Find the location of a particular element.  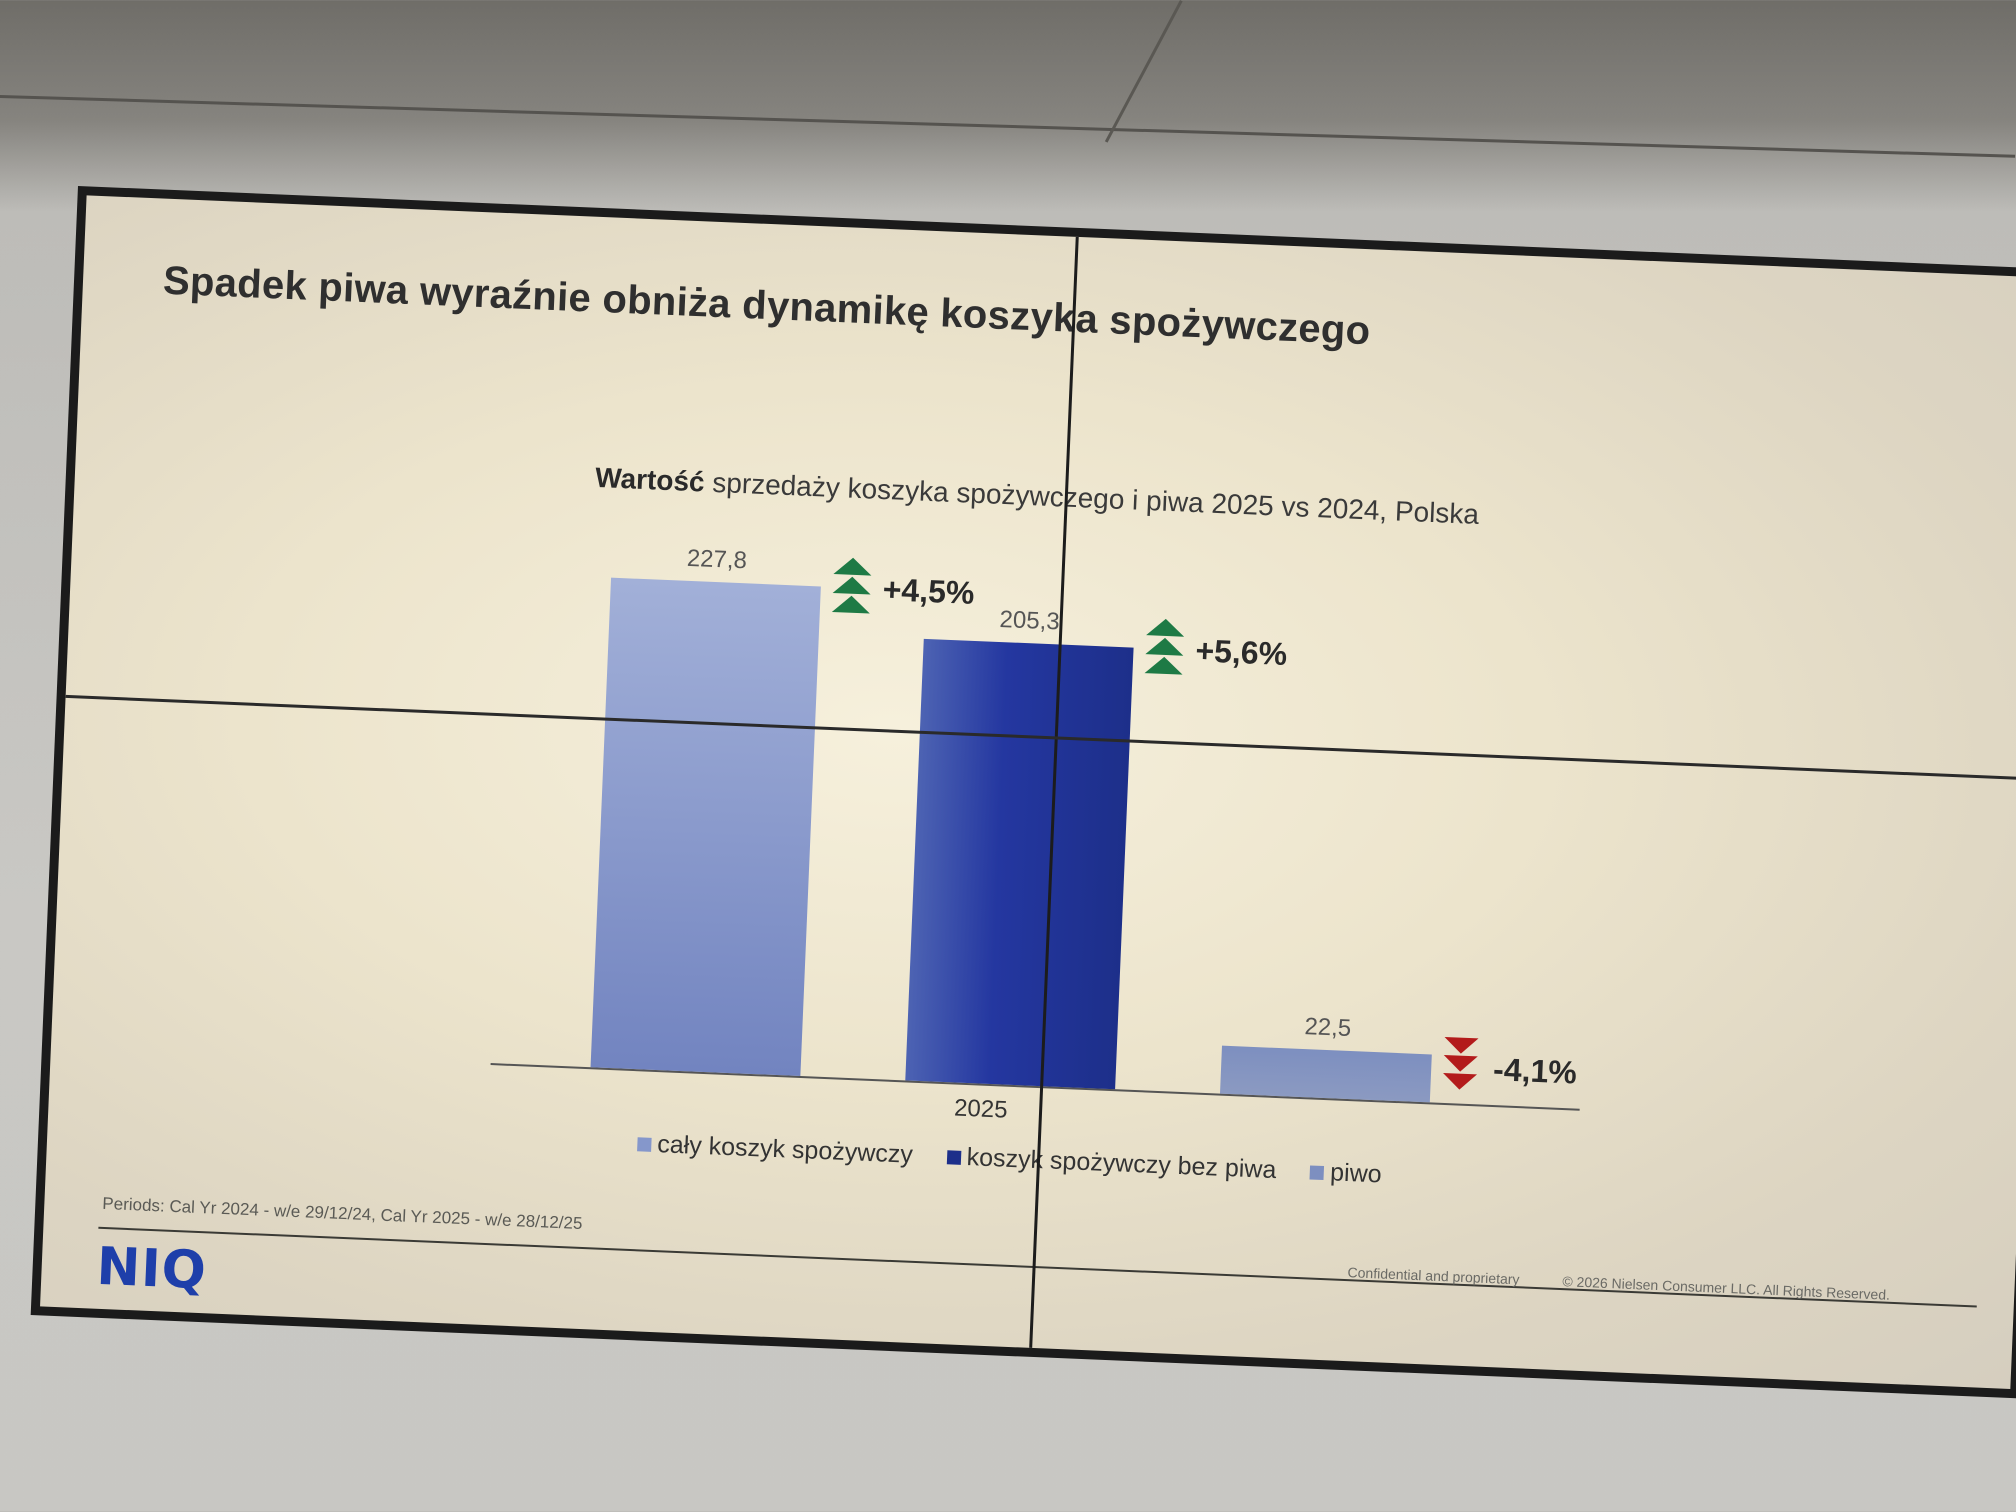

data-label: 205,3 is located at coordinates (1030, 621).